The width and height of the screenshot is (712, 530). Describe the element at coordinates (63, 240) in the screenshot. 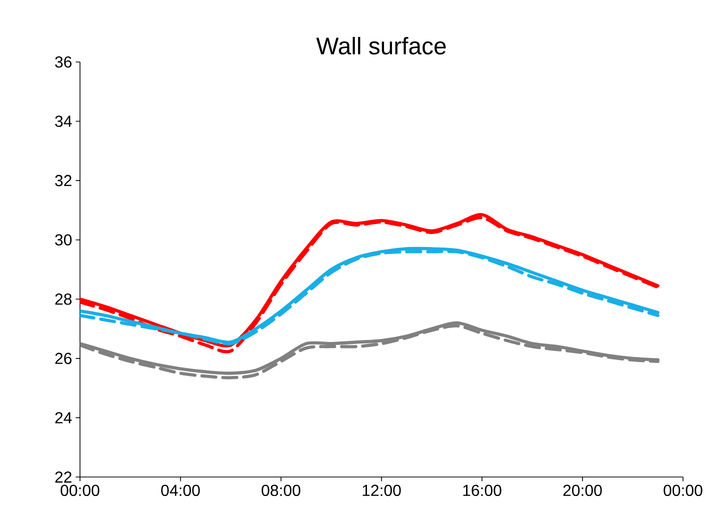

I see `y-tick-label: 30` at that location.